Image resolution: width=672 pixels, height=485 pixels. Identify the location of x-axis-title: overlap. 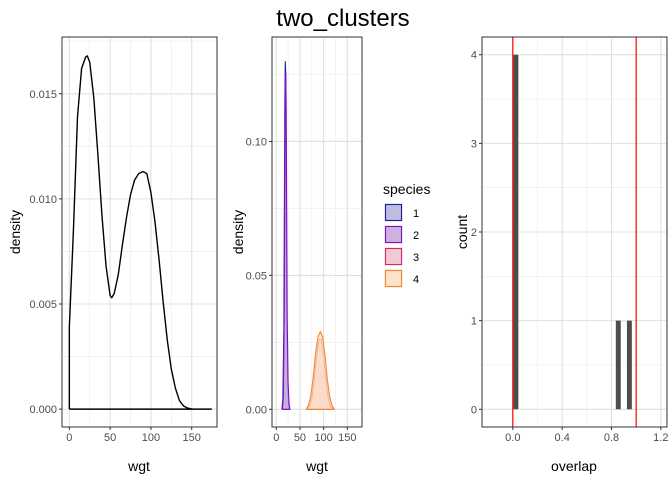
(574, 466).